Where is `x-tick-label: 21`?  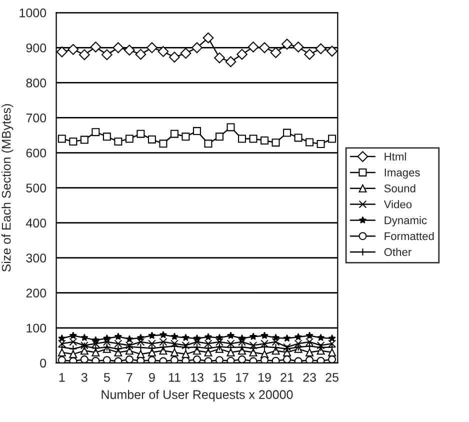 x-tick-label: 21 is located at coordinates (287, 377).